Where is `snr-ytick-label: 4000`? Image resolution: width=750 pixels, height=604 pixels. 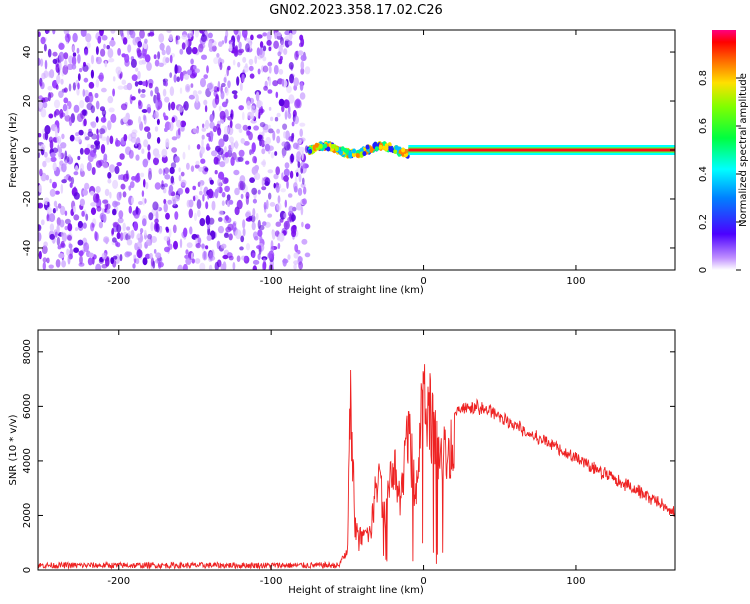 snr-ytick-label: 4000 is located at coordinates (27, 460).